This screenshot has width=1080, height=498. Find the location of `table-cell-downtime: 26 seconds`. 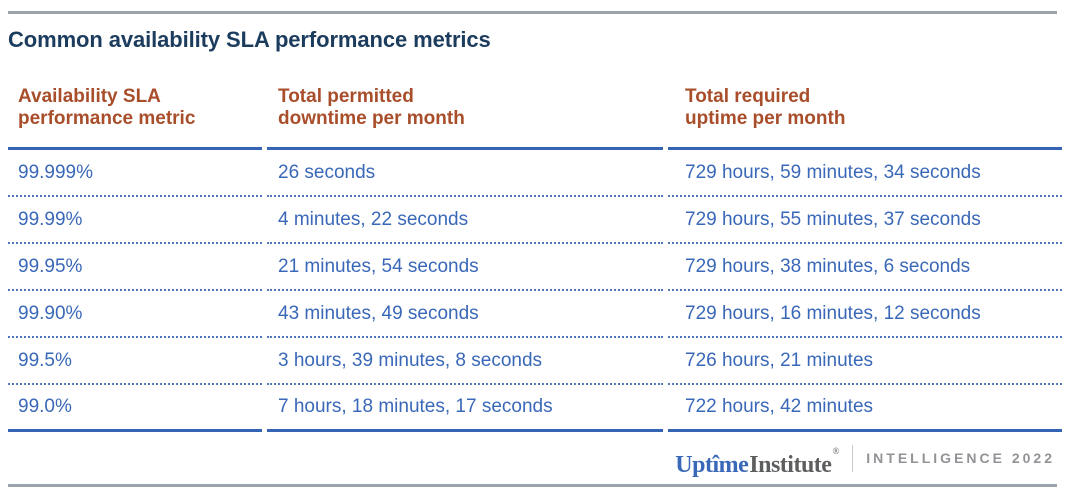

table-cell-downtime: 26 seconds is located at coordinates (465, 173).